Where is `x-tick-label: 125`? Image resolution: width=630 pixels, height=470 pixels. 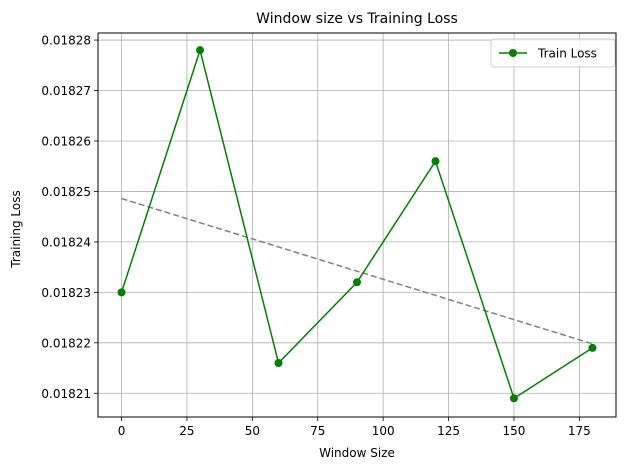 x-tick-label: 125 is located at coordinates (448, 431).